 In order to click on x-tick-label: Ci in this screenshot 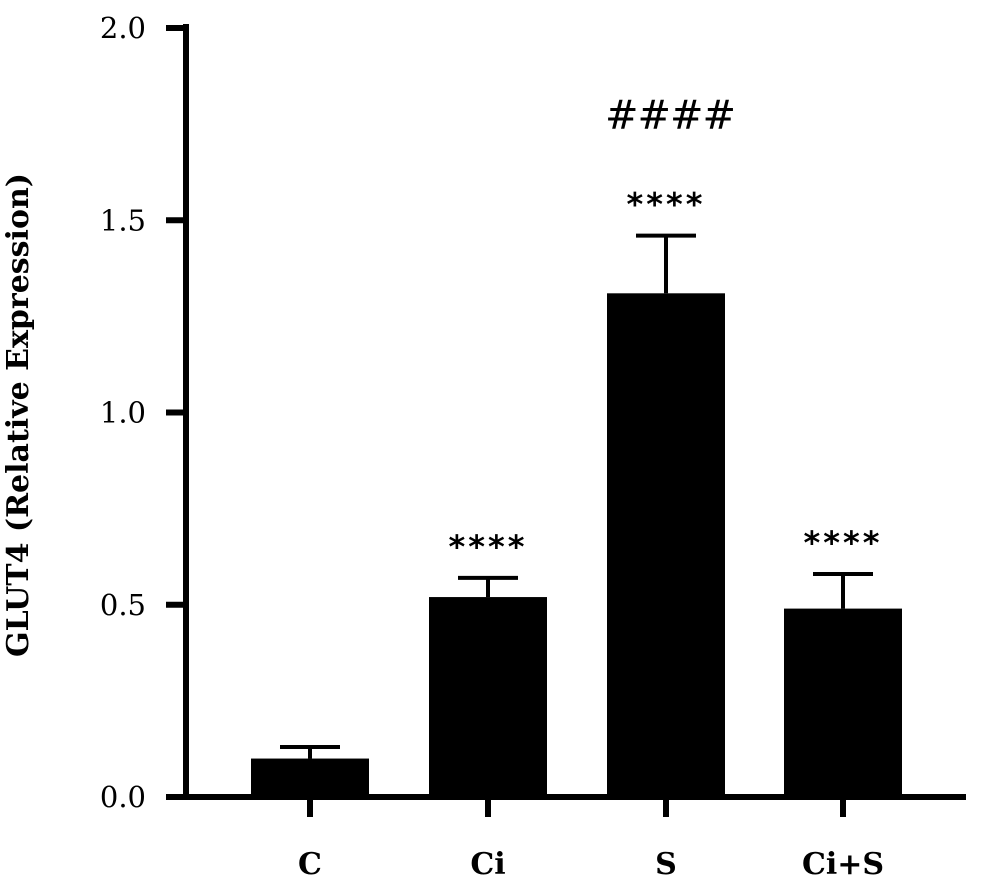, I will do `click(487, 864)`.